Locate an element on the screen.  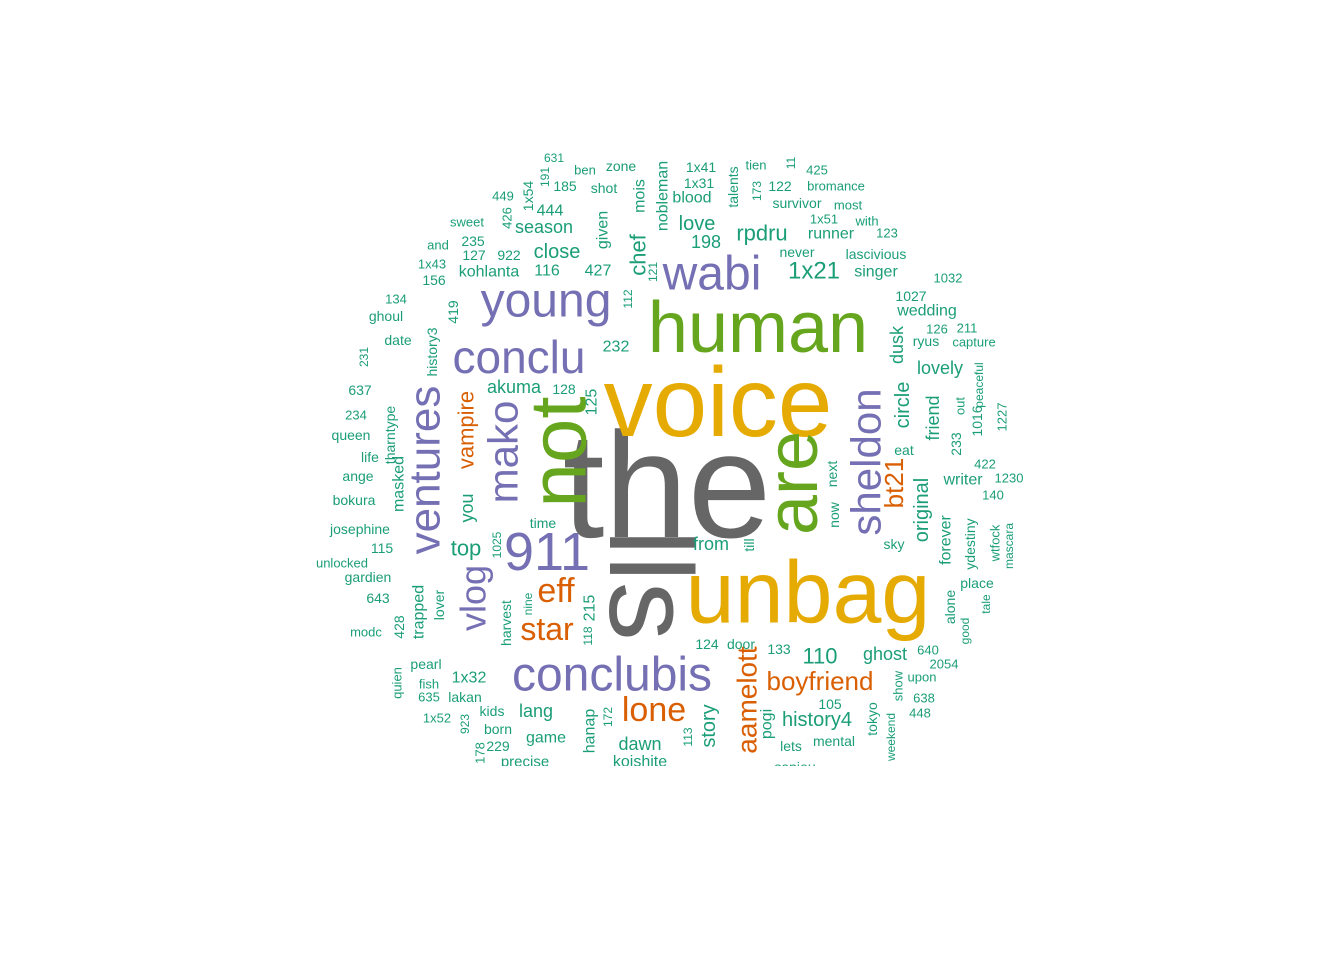
word-born: born is located at coordinates (498, 729).